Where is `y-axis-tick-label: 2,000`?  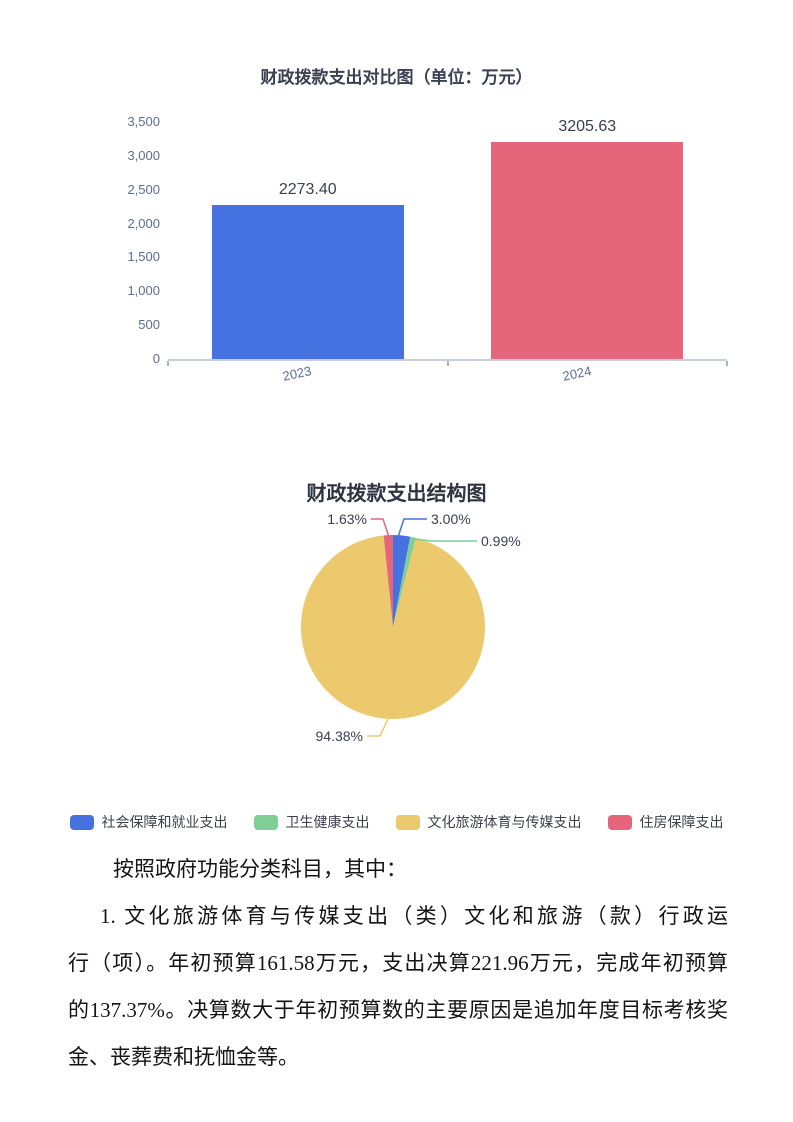
y-axis-tick-label: 2,000 is located at coordinates (143, 223).